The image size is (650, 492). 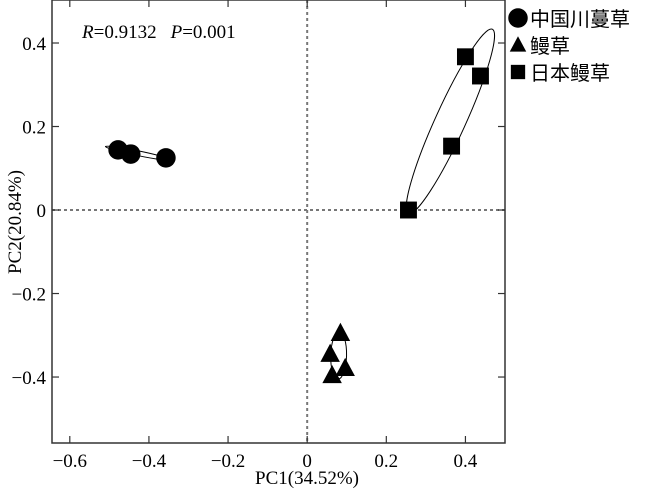 I want to click on x-tick-label: 0, so click(x=307, y=461).